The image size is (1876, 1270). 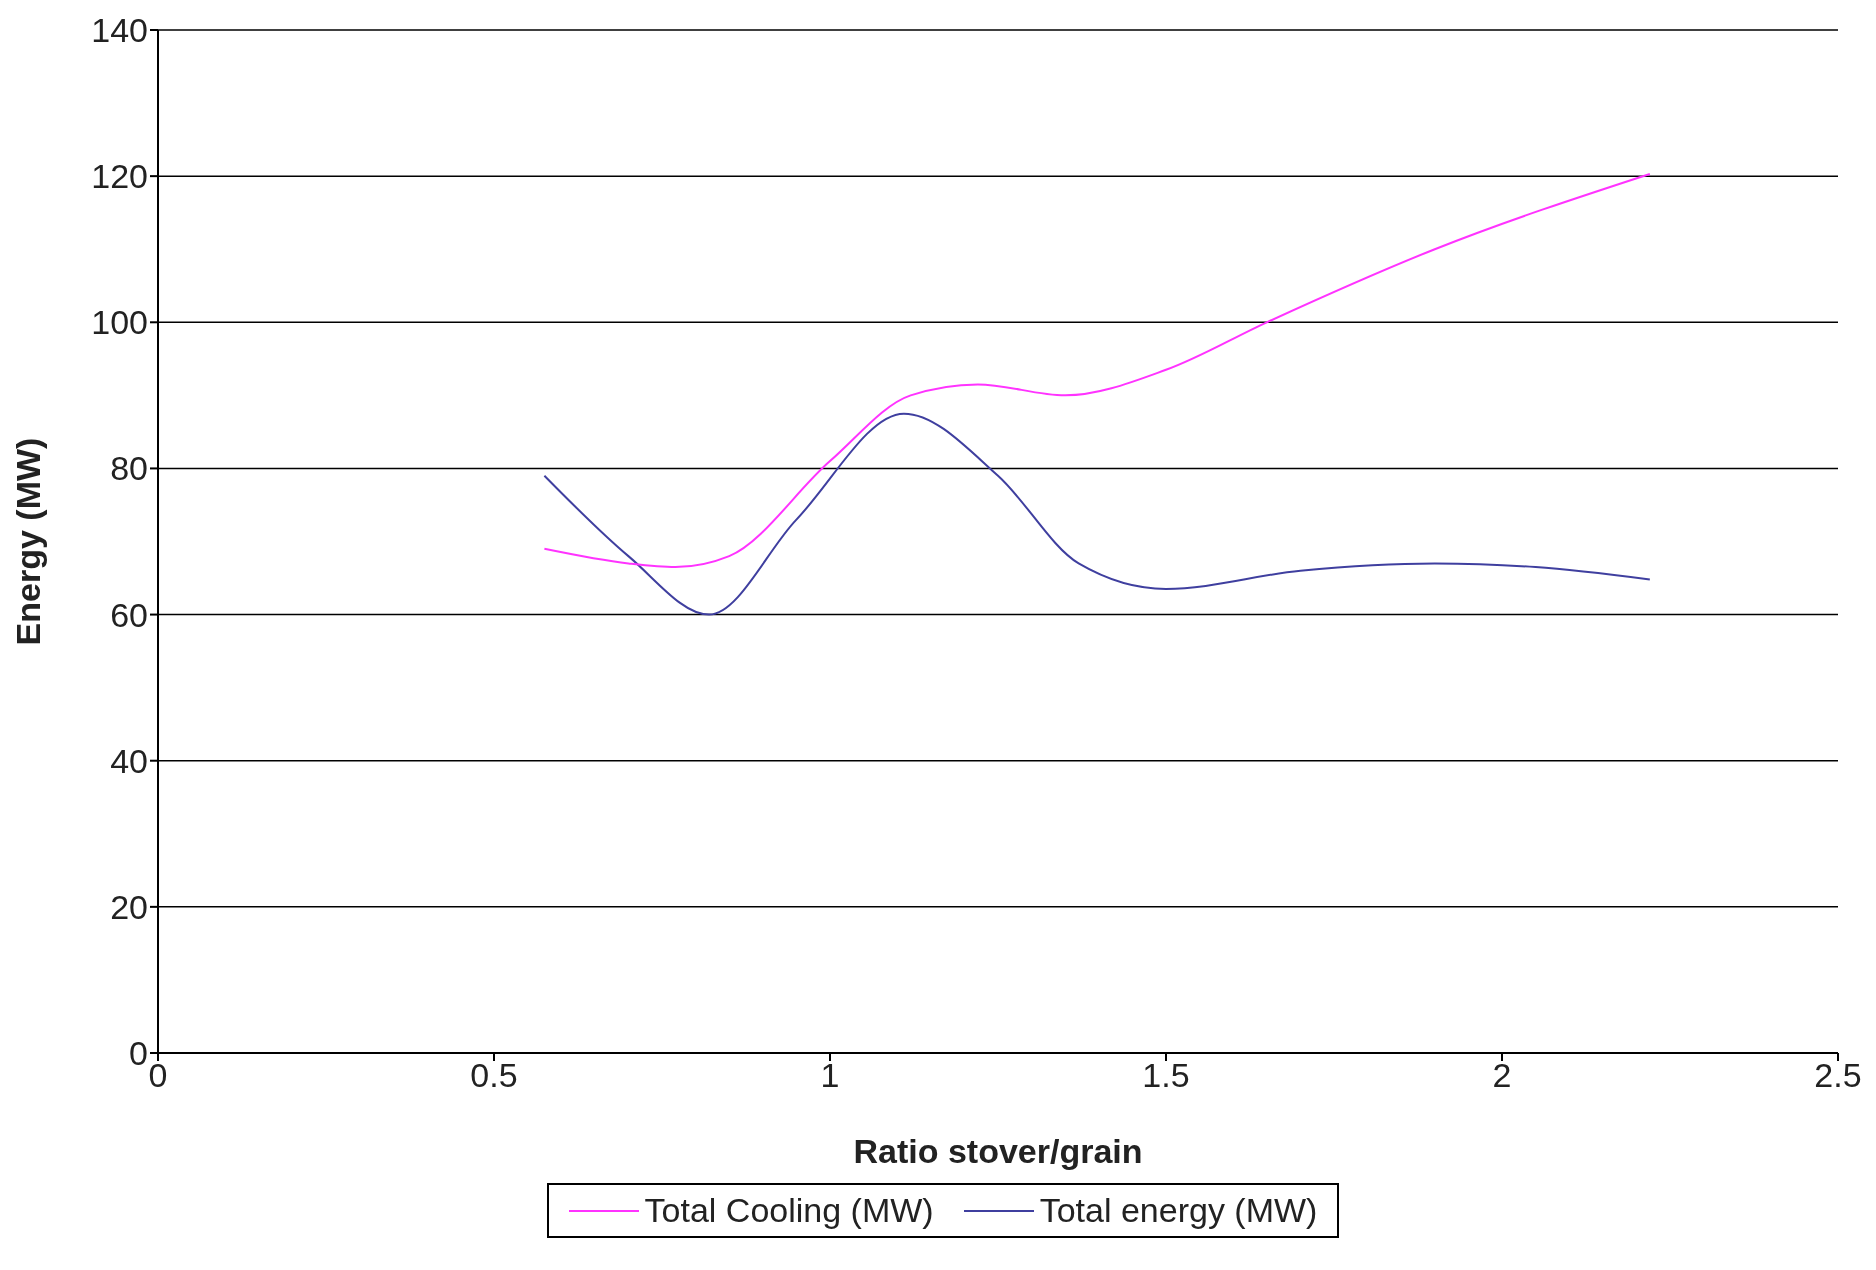 What do you see at coordinates (494, 1075) in the screenshot?
I see `x-tick-label: 0.5` at bounding box center [494, 1075].